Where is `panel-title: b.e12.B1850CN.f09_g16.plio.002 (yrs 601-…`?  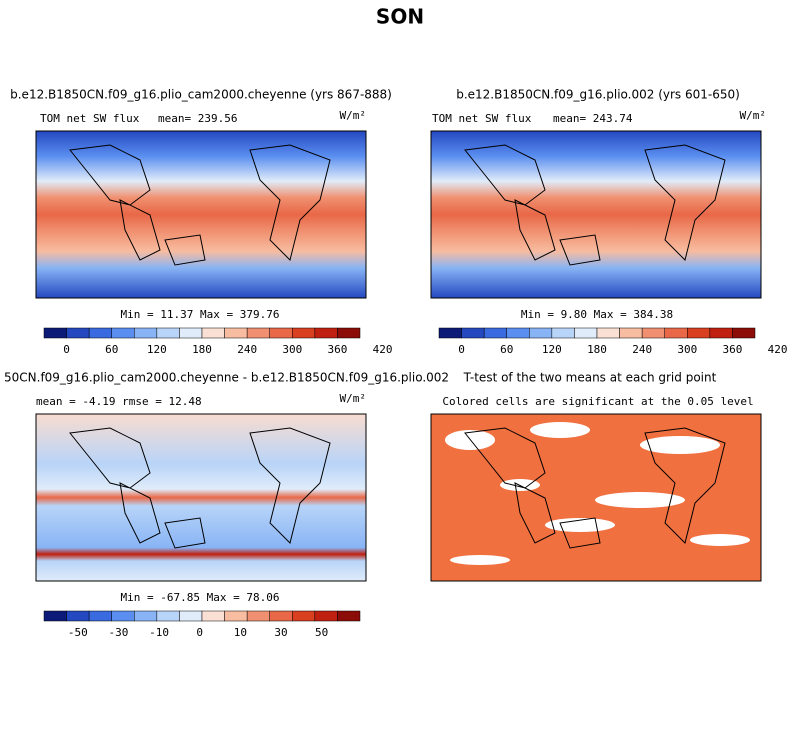 panel-title: b.e12.B1850CN.f09_g16.plio.002 (yrs 601-… is located at coordinates (598, 95).